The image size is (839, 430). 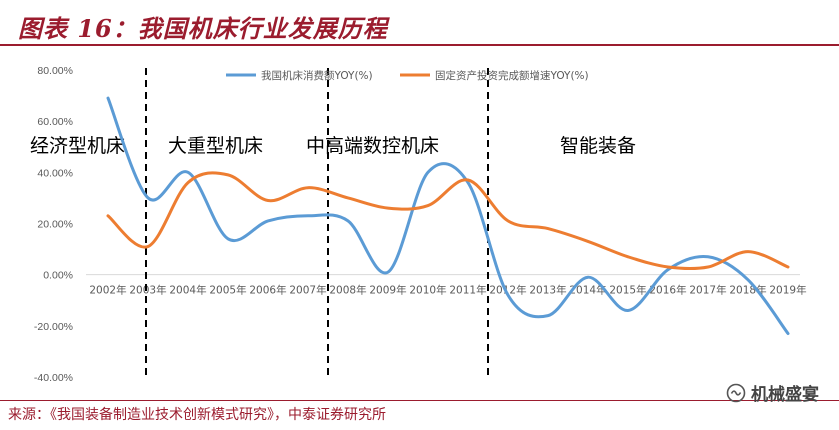 What do you see at coordinates (267, 290) in the screenshot?
I see `x-tick-label: 2006年` at bounding box center [267, 290].